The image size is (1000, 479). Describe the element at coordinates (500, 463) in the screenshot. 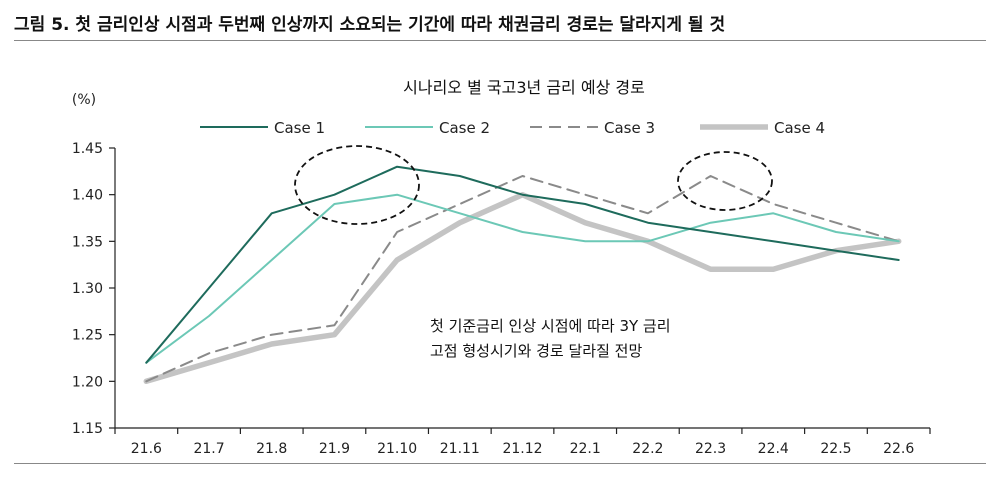

I see `bottom-rule` at that location.